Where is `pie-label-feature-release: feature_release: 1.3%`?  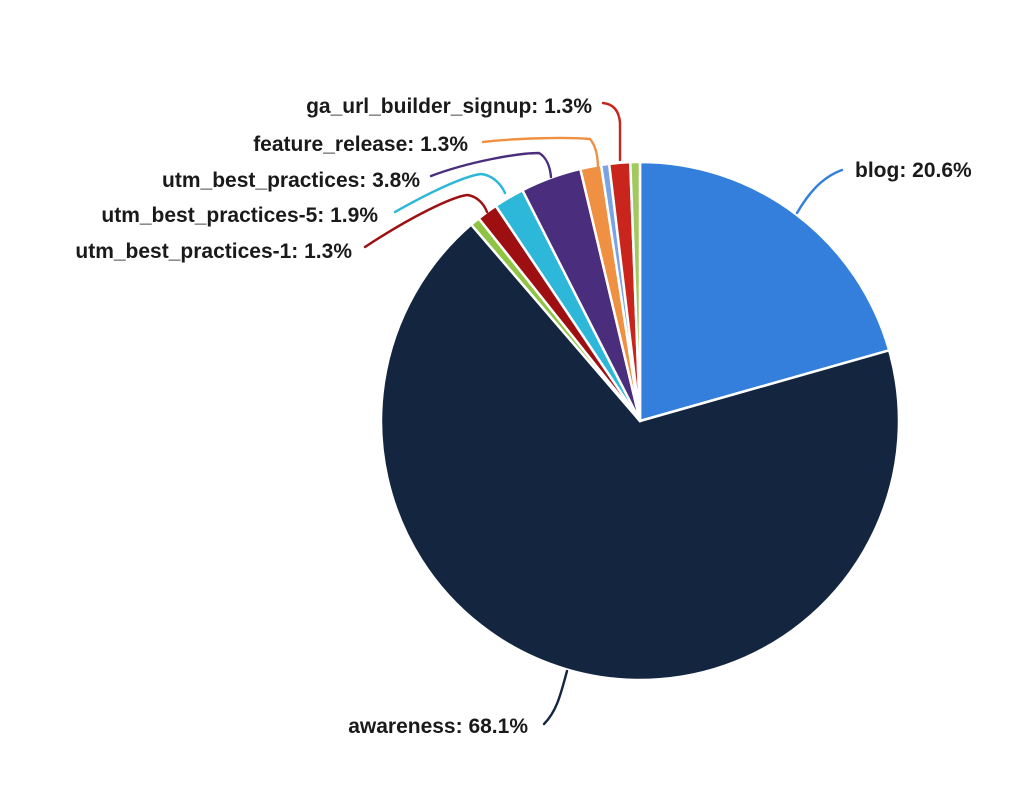 pie-label-feature-release: feature_release: 1.3% is located at coordinates (360, 144).